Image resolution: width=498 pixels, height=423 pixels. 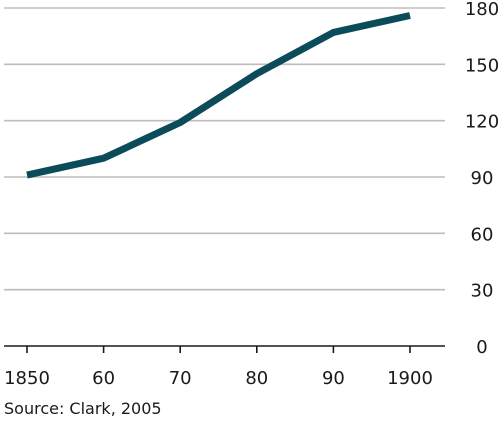 I want to click on y-tick-labels: 0 30 60 90 120 150 180, so click(x=481, y=179).